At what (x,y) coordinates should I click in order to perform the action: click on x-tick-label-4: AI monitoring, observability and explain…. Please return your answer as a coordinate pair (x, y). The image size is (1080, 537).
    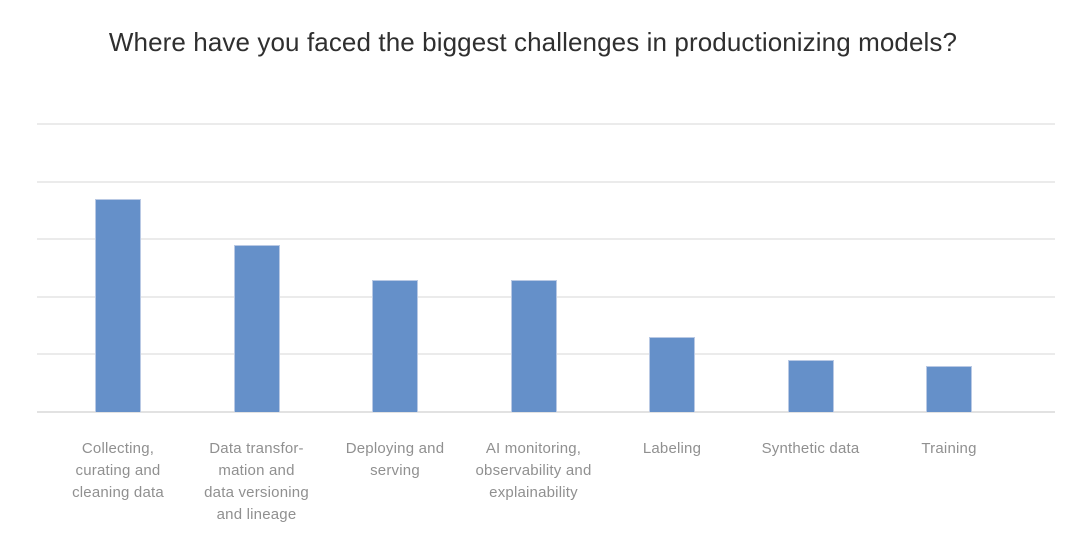
    Looking at the image, I should click on (533, 470).